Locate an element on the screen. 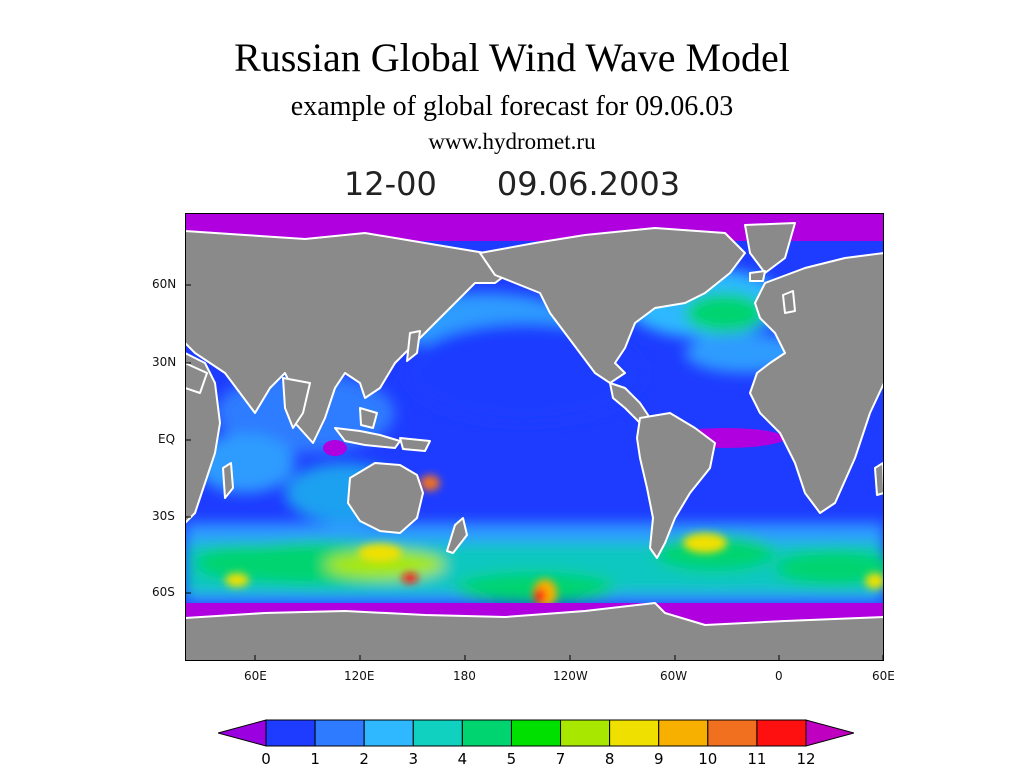 The height and width of the screenshot is (773, 1024). colorbar-label: 3 is located at coordinates (413, 759).